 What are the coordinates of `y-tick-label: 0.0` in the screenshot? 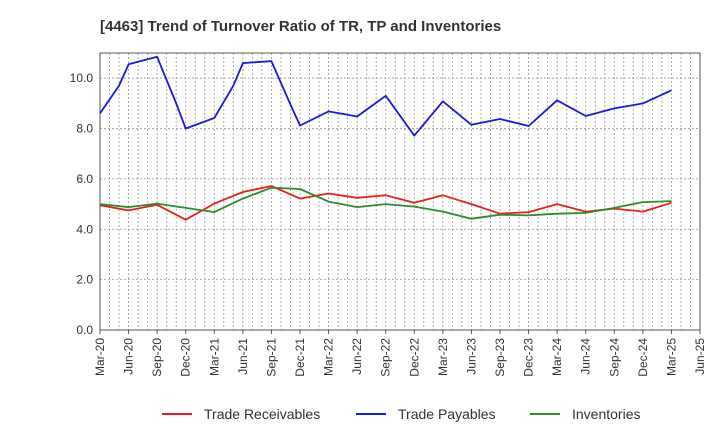 It's located at (84, 330).